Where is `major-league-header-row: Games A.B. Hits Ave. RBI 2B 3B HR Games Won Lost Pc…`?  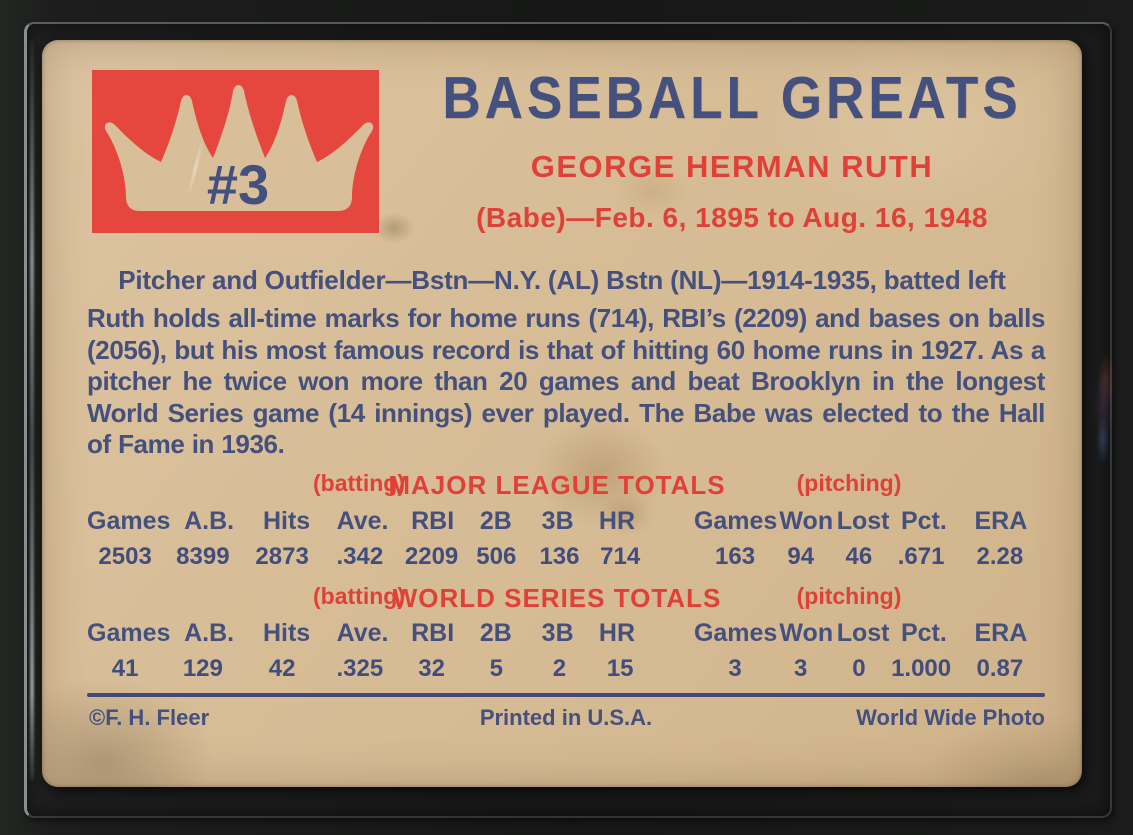 major-league-header-row: Games A.B. Hits Ave. RBI 2B 3B HR Games Won Lost Pc… is located at coordinates (566, 521).